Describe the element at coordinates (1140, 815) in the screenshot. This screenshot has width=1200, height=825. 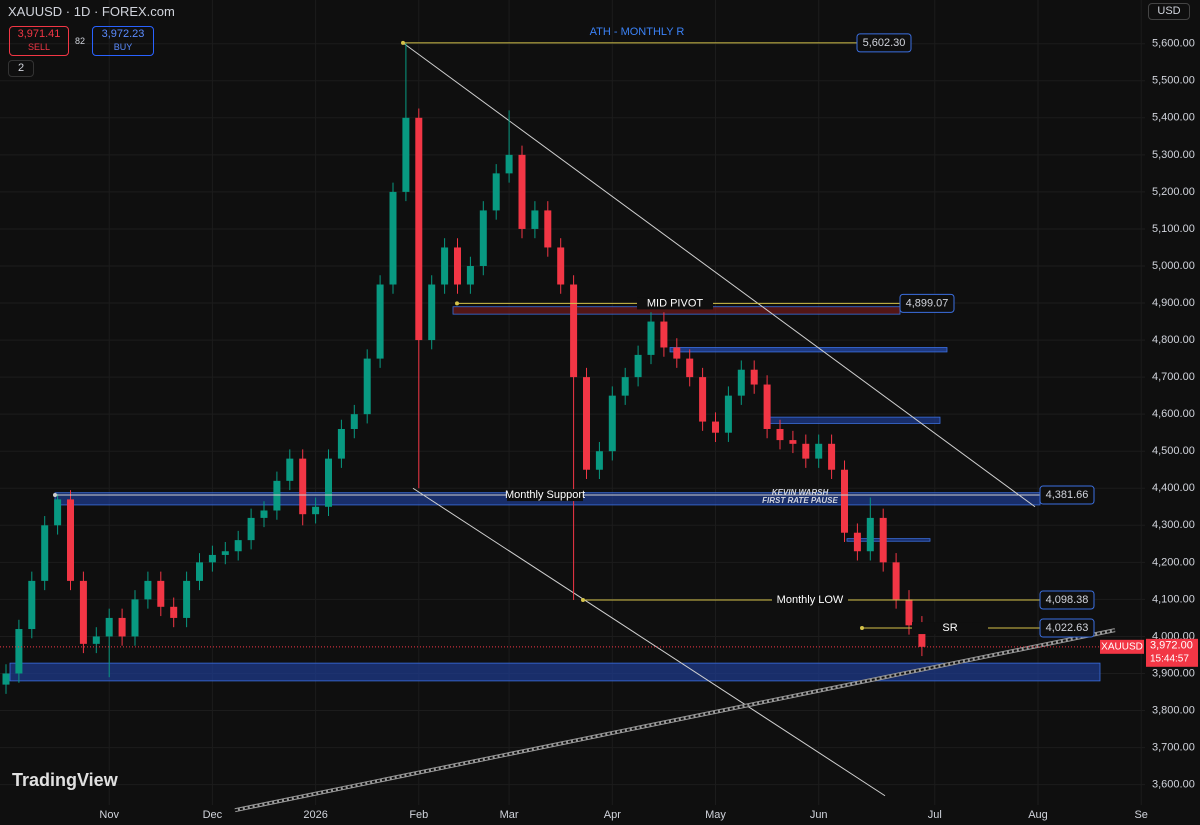
I see `x-tick-label: Se` at that location.